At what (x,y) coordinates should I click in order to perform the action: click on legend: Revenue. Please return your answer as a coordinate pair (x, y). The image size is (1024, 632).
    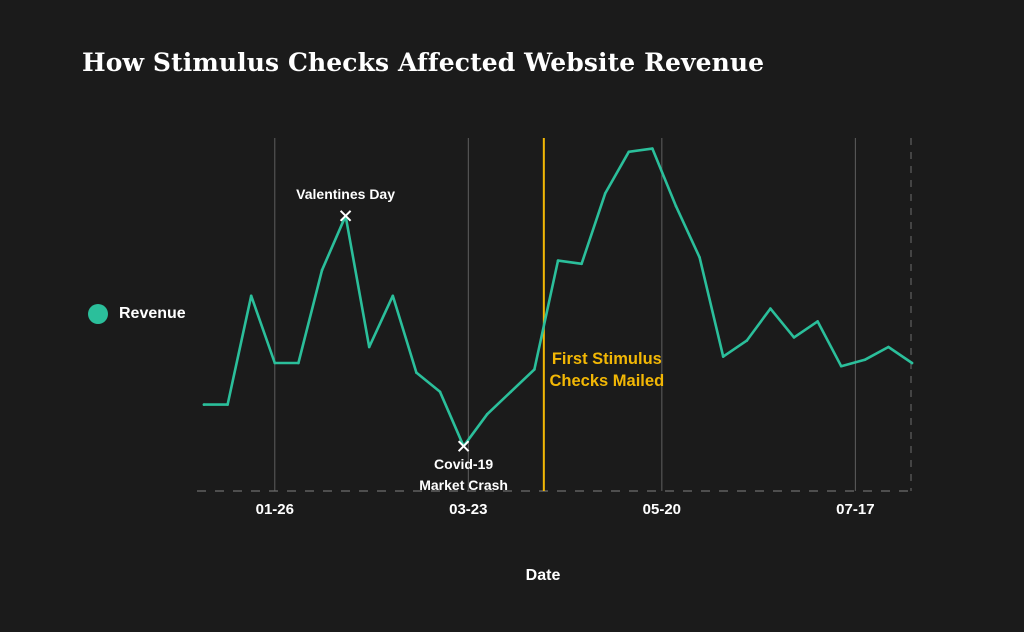
    Looking at the image, I should click on (137, 314).